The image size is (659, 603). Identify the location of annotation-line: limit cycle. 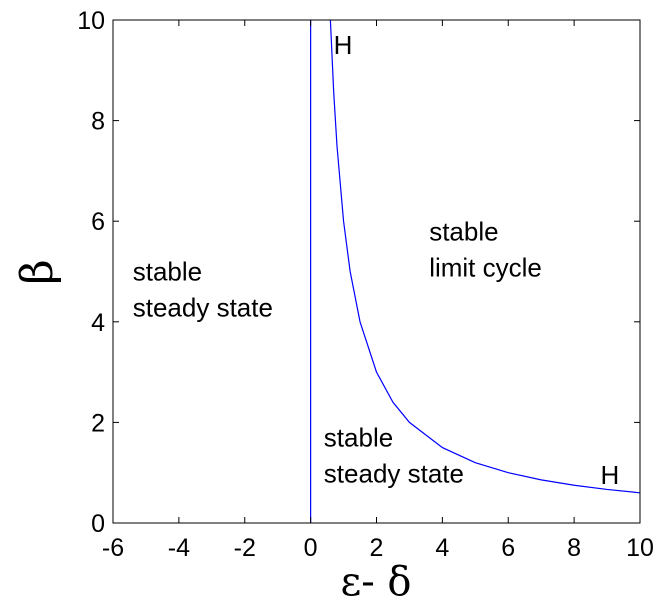
(485, 267).